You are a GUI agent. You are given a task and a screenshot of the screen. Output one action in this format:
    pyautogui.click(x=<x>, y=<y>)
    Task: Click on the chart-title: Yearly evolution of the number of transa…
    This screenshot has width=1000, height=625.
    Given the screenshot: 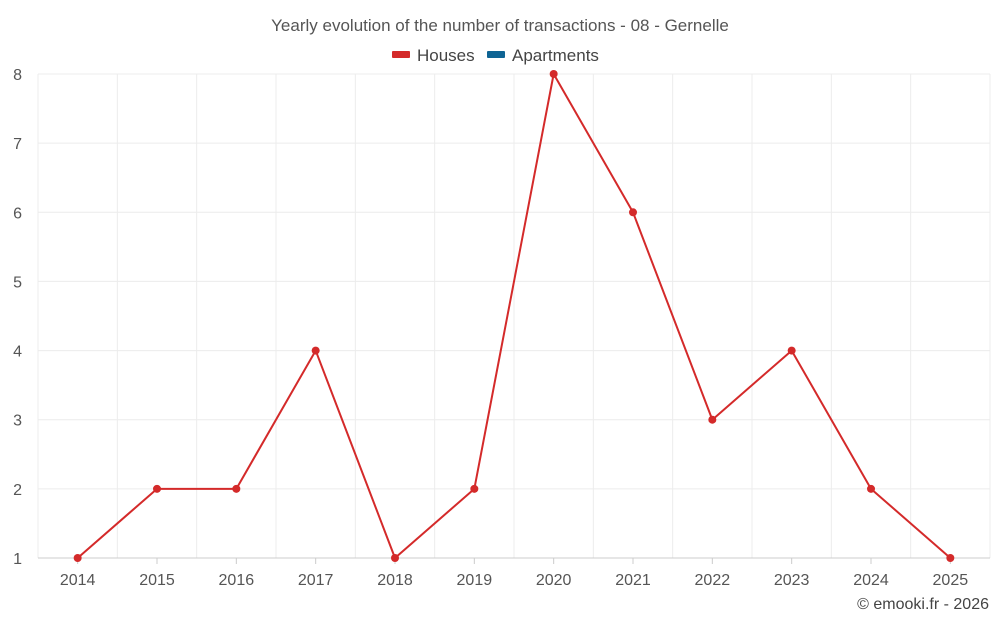 What is the action you would take?
    pyautogui.click(x=500, y=25)
    